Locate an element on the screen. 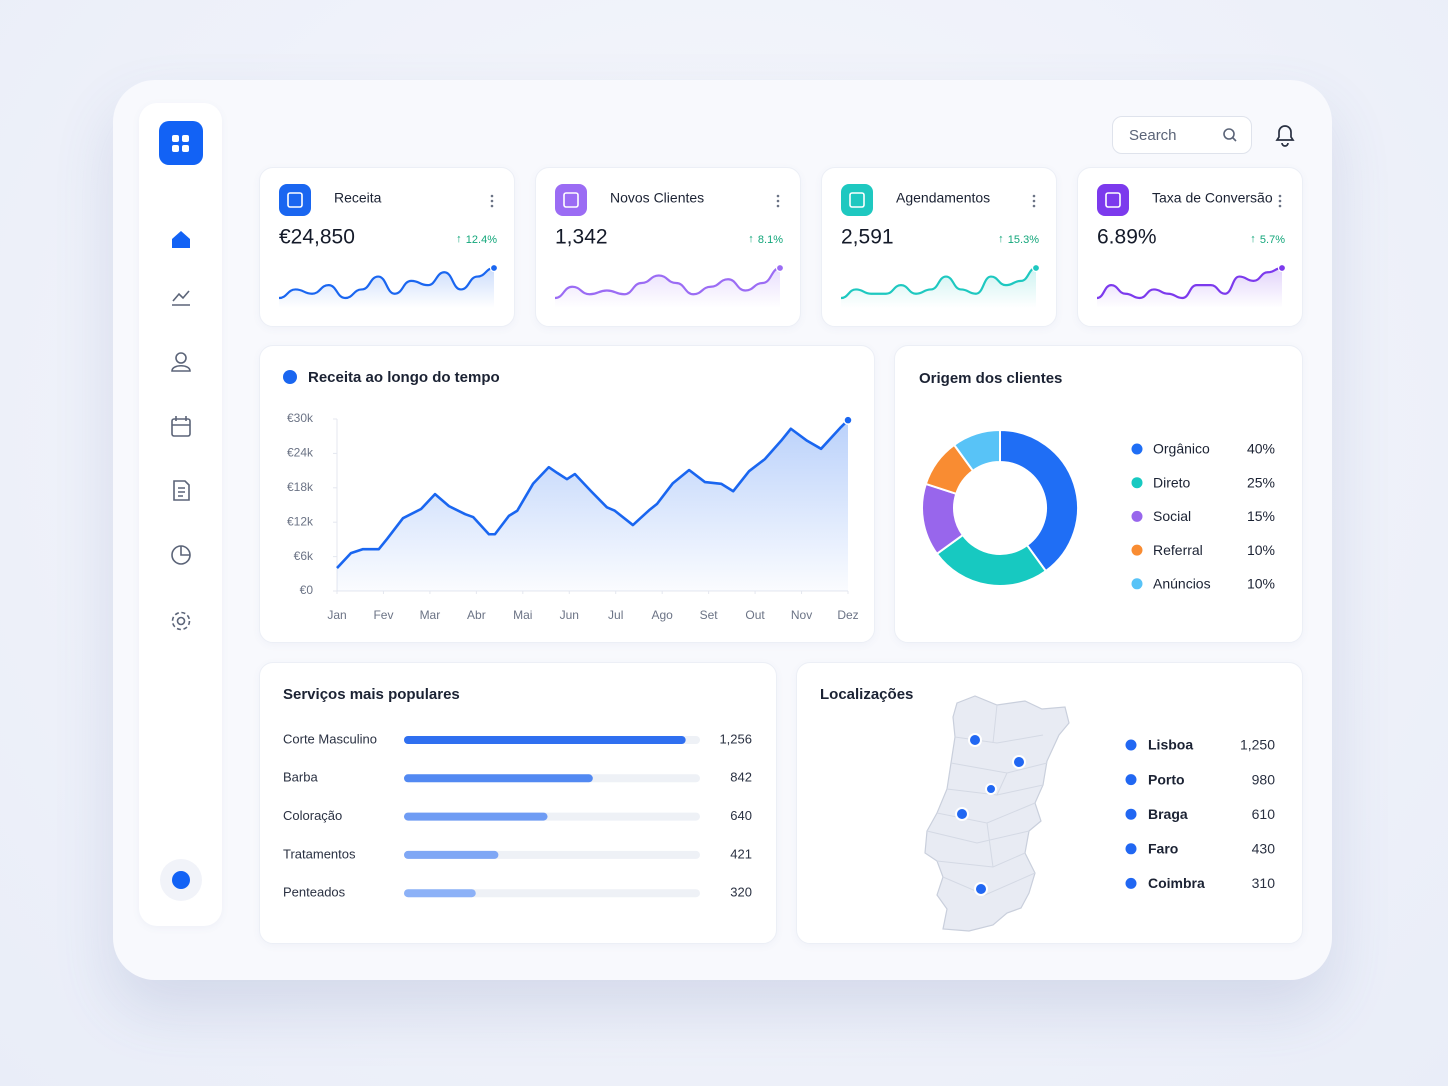 This screenshot has height=1086, width=1448. chart-title: Serviços mais populares is located at coordinates (371, 694).